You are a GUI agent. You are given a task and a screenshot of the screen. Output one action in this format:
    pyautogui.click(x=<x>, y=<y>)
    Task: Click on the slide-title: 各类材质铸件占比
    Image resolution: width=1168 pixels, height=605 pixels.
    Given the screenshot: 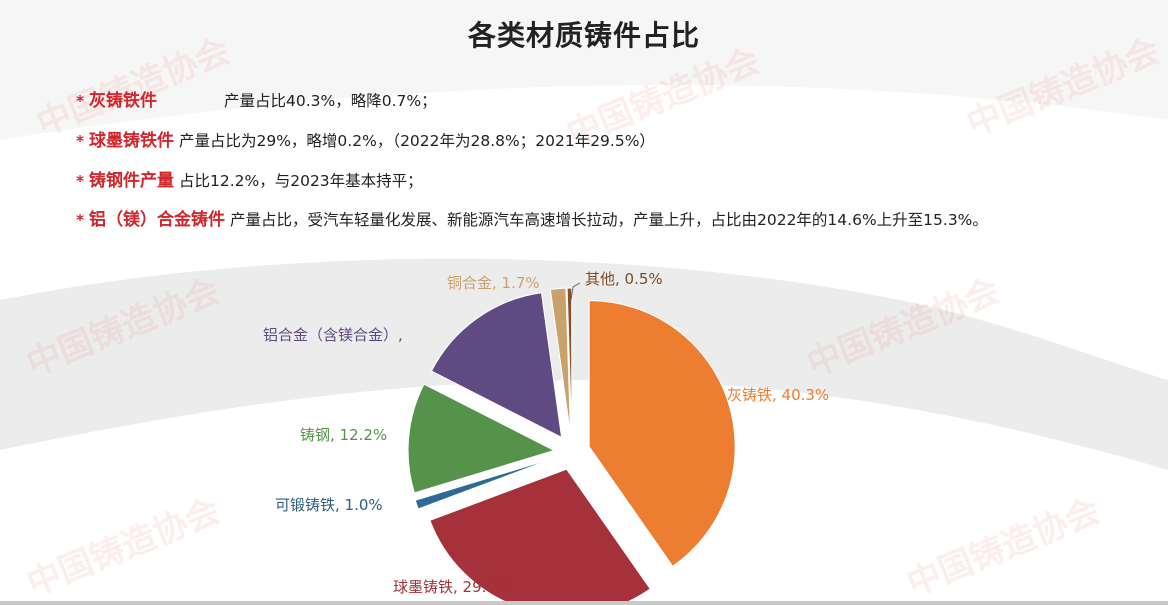 What is the action you would take?
    pyautogui.click(x=583, y=35)
    